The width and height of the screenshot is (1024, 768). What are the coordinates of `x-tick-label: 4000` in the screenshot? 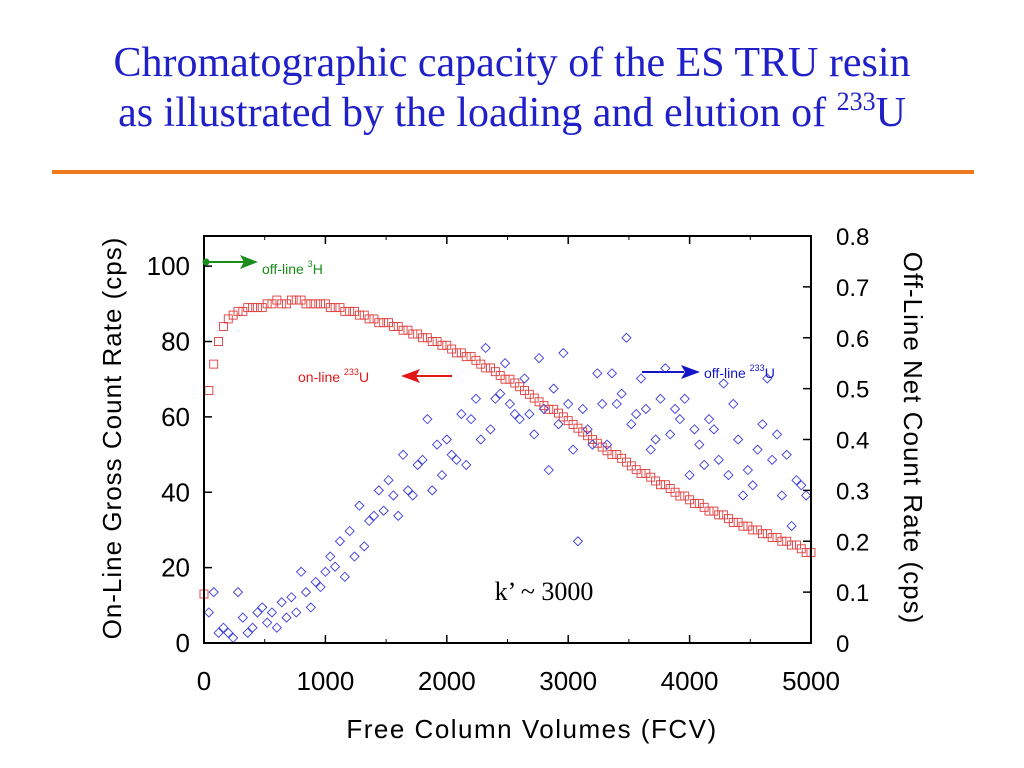 It's located at (690, 681).